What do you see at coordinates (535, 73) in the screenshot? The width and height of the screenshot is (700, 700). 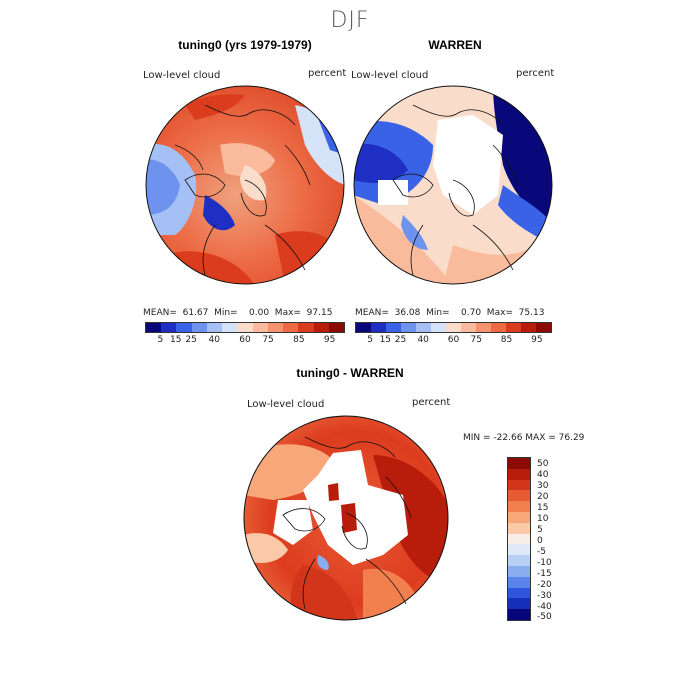 I see `panel2-units-label: percent` at bounding box center [535, 73].